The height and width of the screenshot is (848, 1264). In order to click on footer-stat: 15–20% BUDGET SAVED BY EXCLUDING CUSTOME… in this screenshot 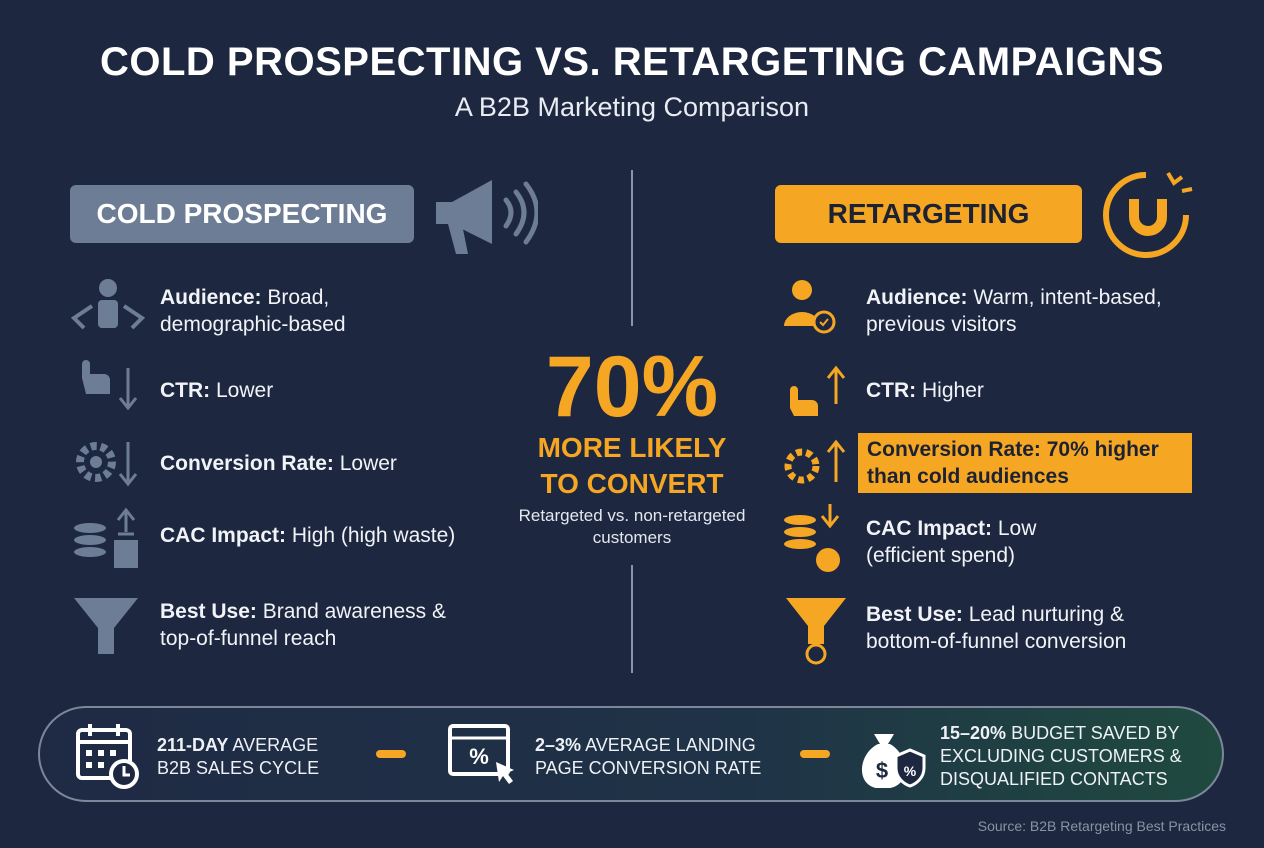, I will do `click(1071, 756)`.